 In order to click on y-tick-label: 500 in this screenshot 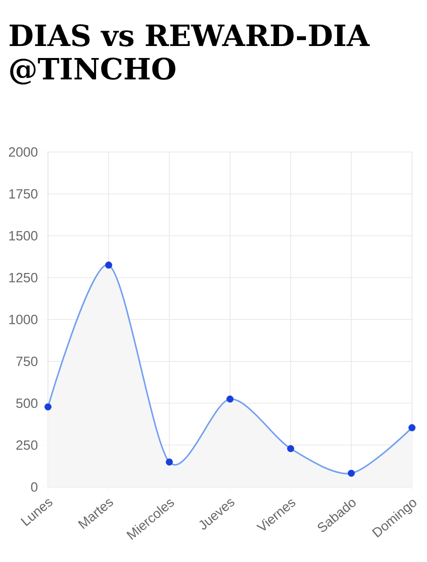, I will do `click(27, 403)`.